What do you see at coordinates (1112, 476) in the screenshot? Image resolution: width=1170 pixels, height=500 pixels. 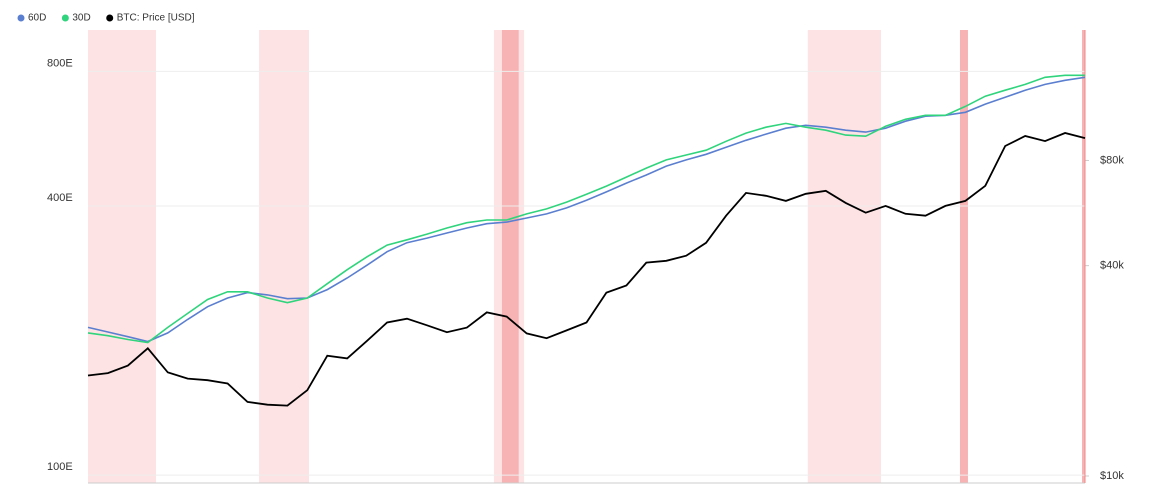 I see `y2-tick-label: $10k` at bounding box center [1112, 476].